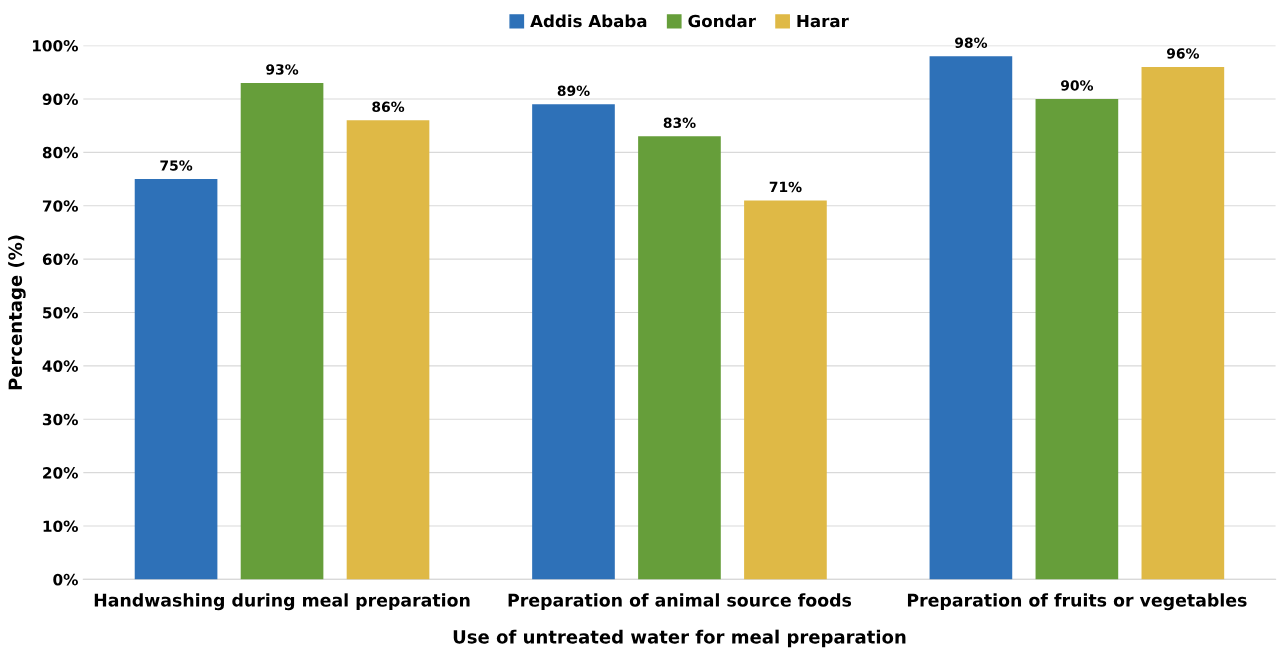 The image size is (1282, 651). Describe the element at coordinates (823, 21) in the screenshot. I see `legend-label: Harar` at that location.